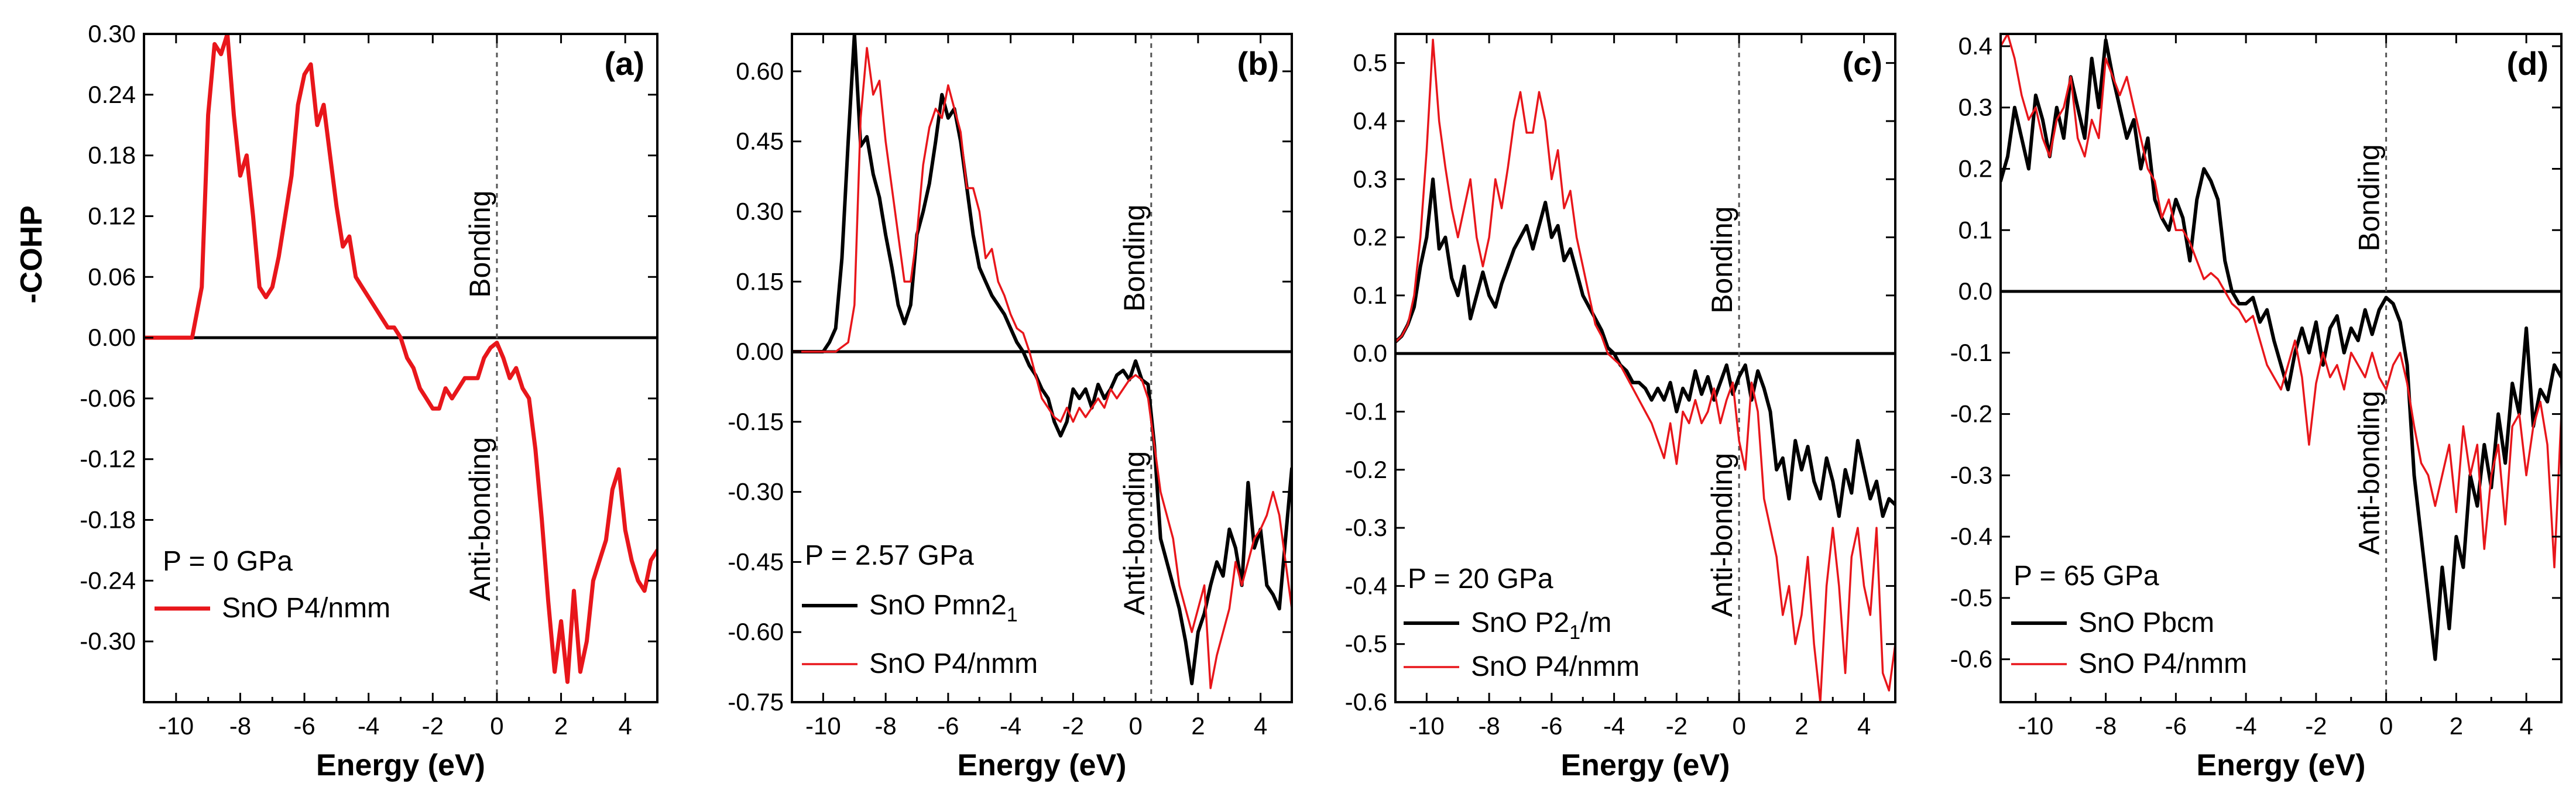 The image size is (2576, 811). I want to click on series-line-black, so click(1645, 348).